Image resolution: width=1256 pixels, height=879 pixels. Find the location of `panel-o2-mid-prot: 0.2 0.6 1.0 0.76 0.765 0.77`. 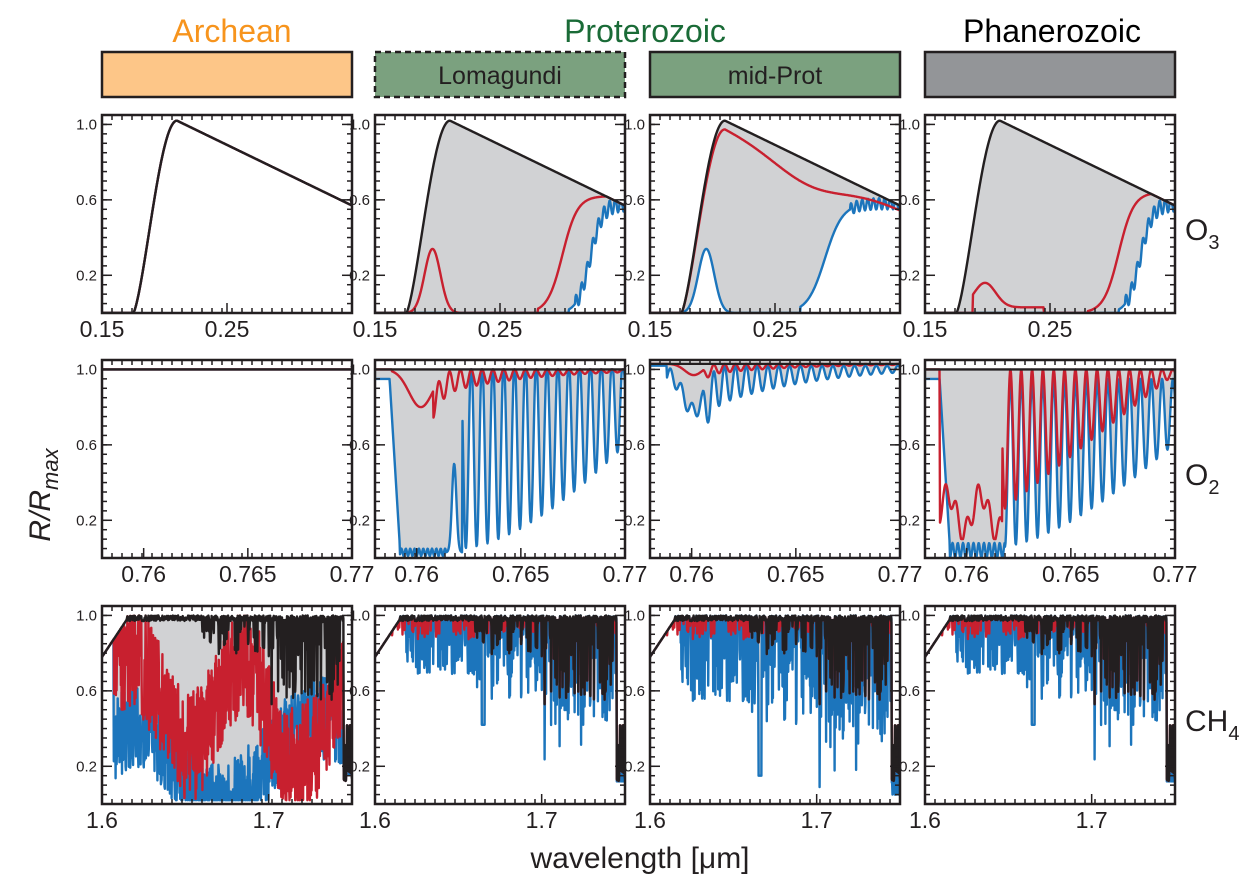

panel-o2-mid-prot: 0.2 0.6 1.0 0.76 0.765 0.77 is located at coordinates (773, 472).